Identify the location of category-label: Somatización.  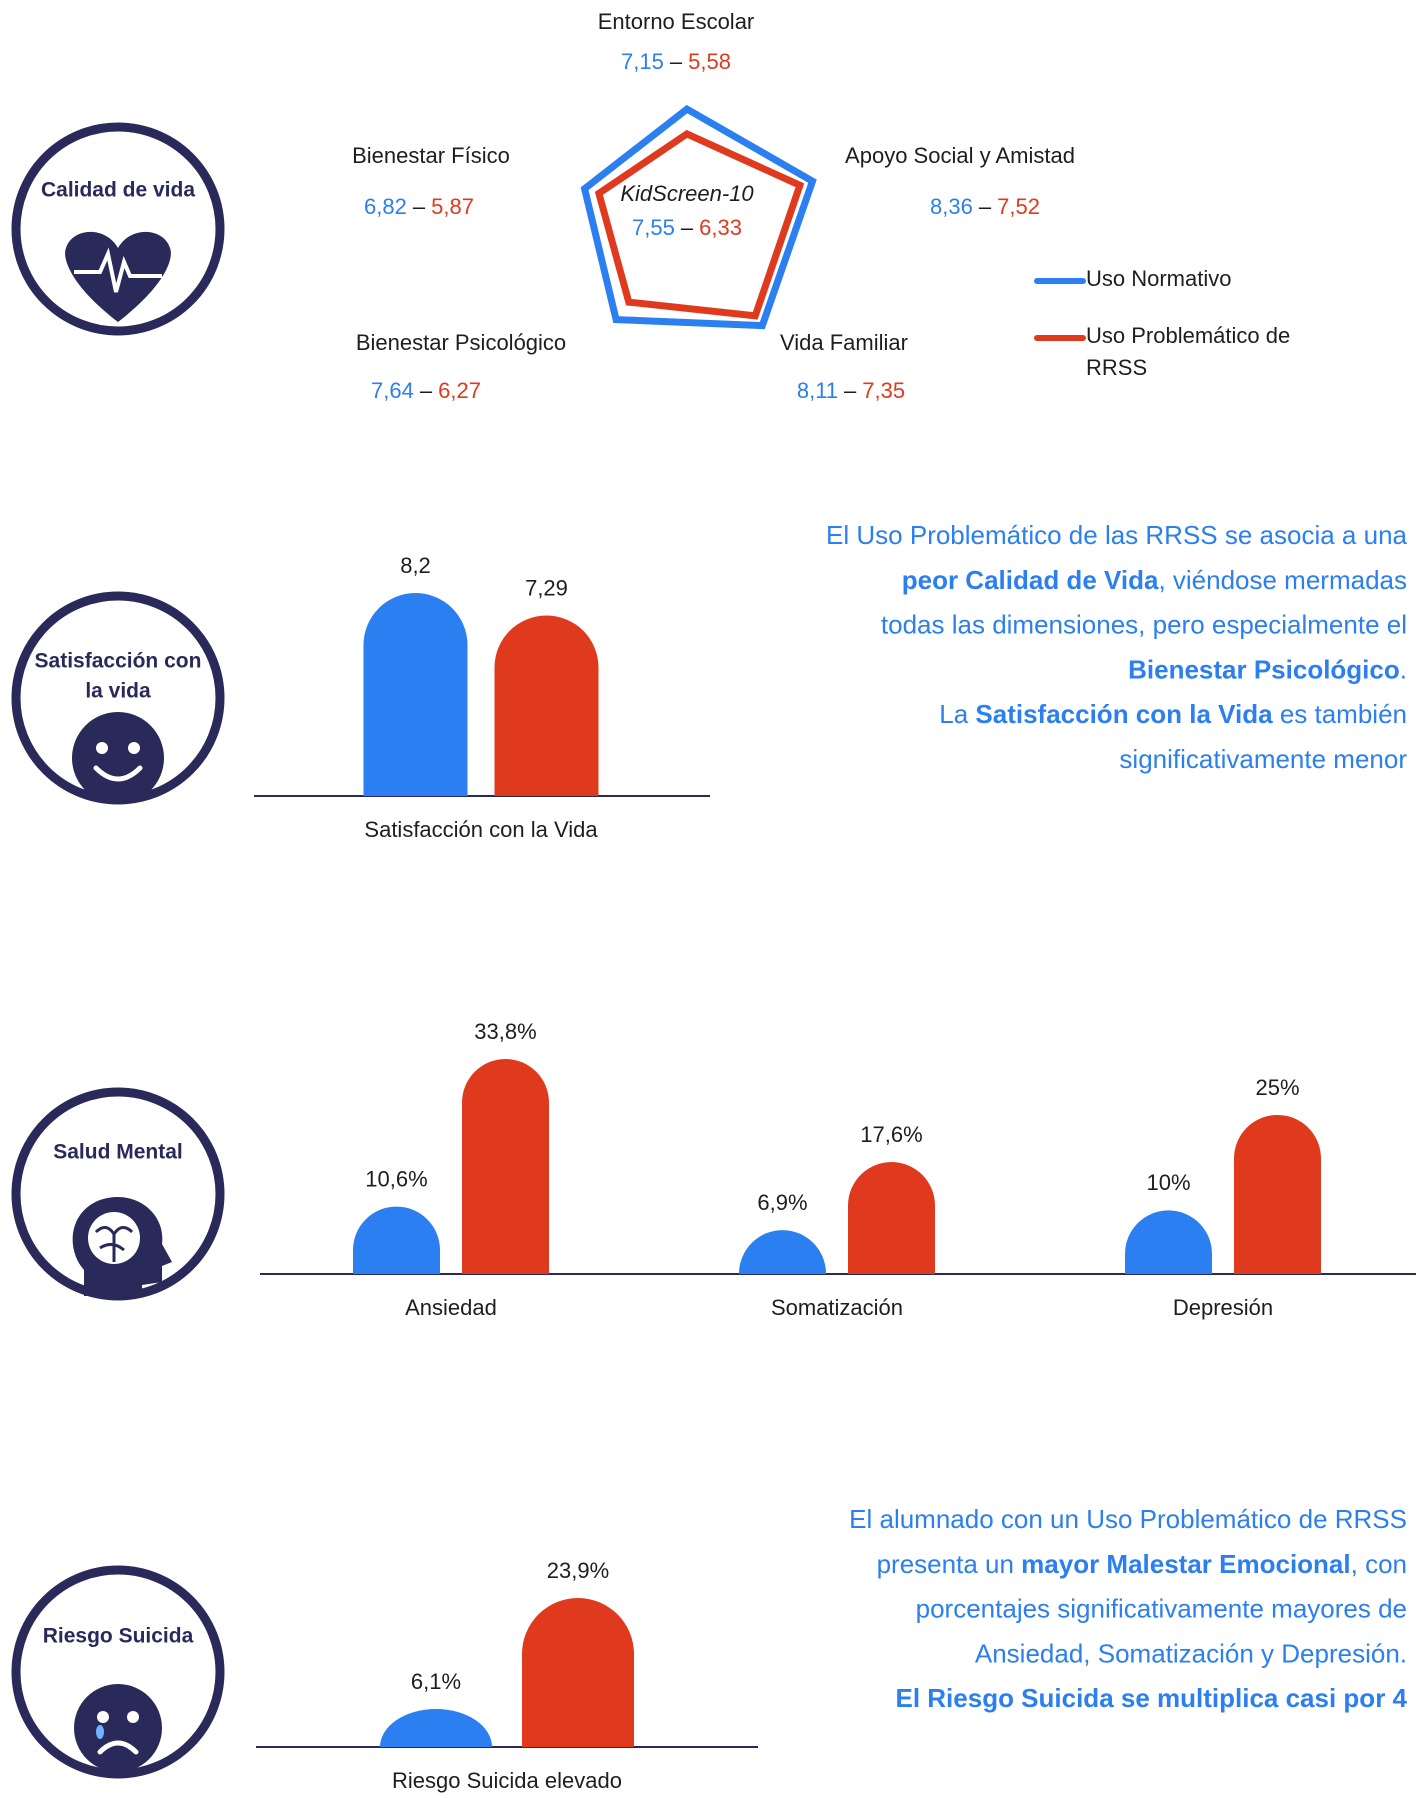
(837, 1307).